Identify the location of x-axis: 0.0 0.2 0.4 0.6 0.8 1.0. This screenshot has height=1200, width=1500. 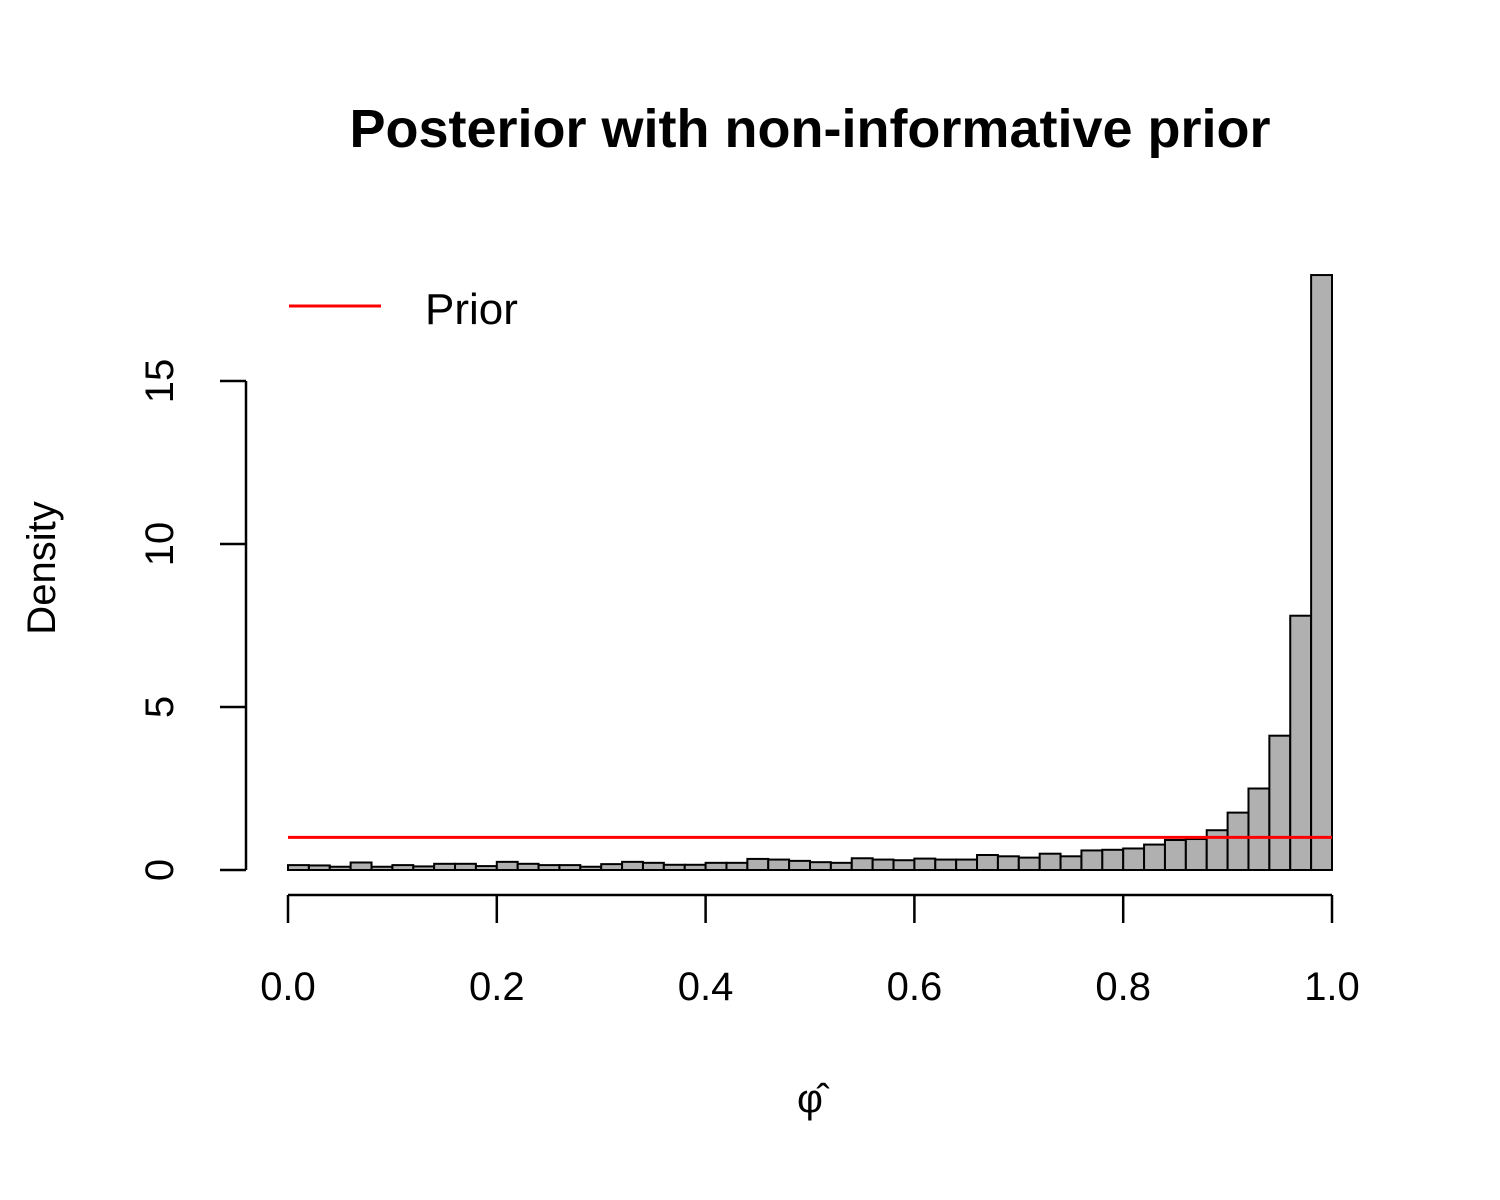
(810, 951).